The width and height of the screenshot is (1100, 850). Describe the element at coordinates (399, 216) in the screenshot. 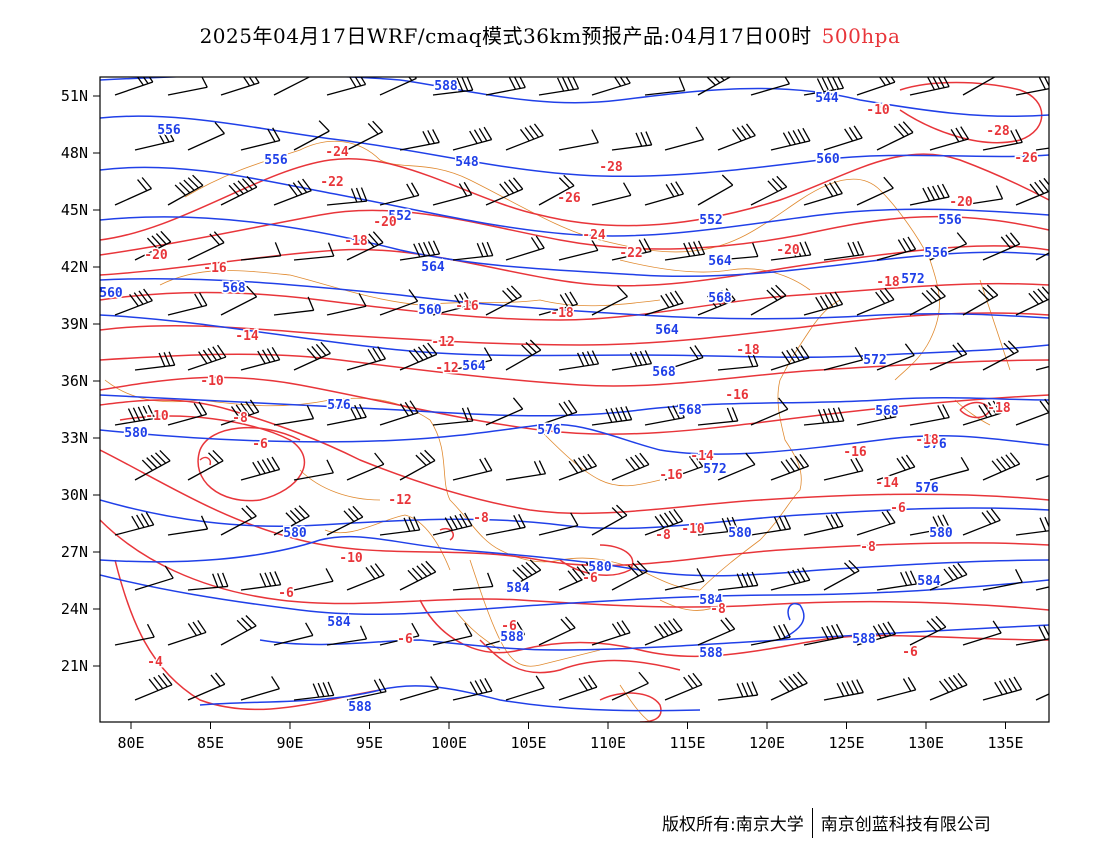

I see `height-label: 552` at that location.